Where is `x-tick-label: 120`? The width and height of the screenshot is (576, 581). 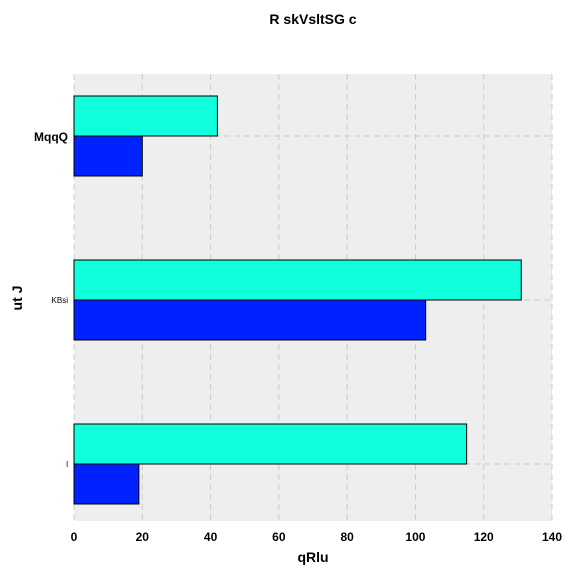 x-tick-label: 120 is located at coordinates (484, 537).